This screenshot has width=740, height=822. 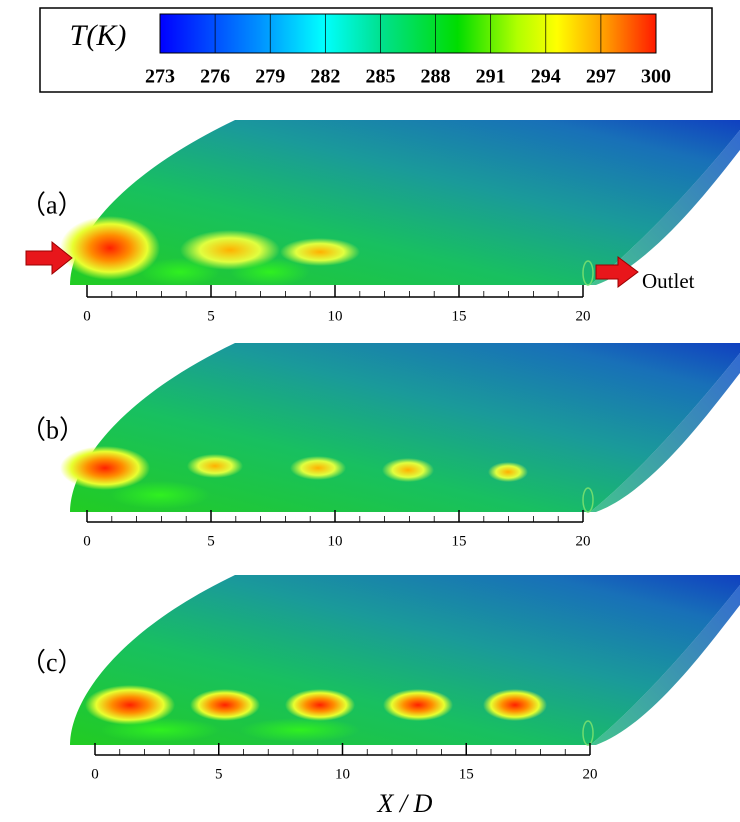 I want to click on panel-label: （c）, so click(x=52, y=662).